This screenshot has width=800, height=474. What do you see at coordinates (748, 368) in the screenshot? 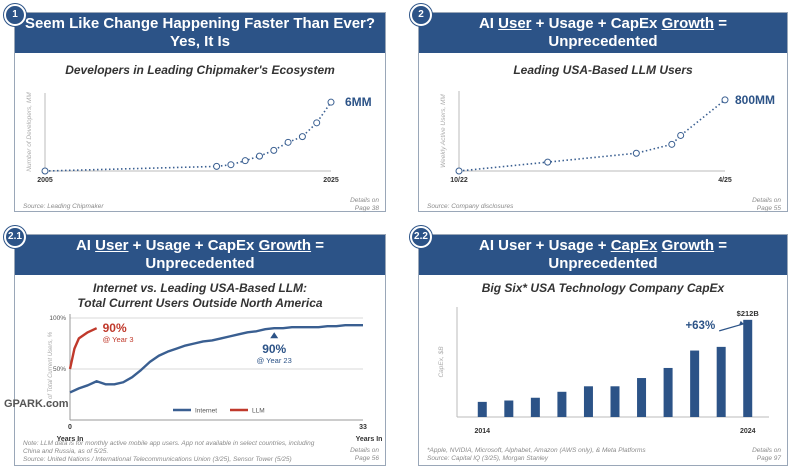
I see `bar-2024` at bounding box center [748, 368].